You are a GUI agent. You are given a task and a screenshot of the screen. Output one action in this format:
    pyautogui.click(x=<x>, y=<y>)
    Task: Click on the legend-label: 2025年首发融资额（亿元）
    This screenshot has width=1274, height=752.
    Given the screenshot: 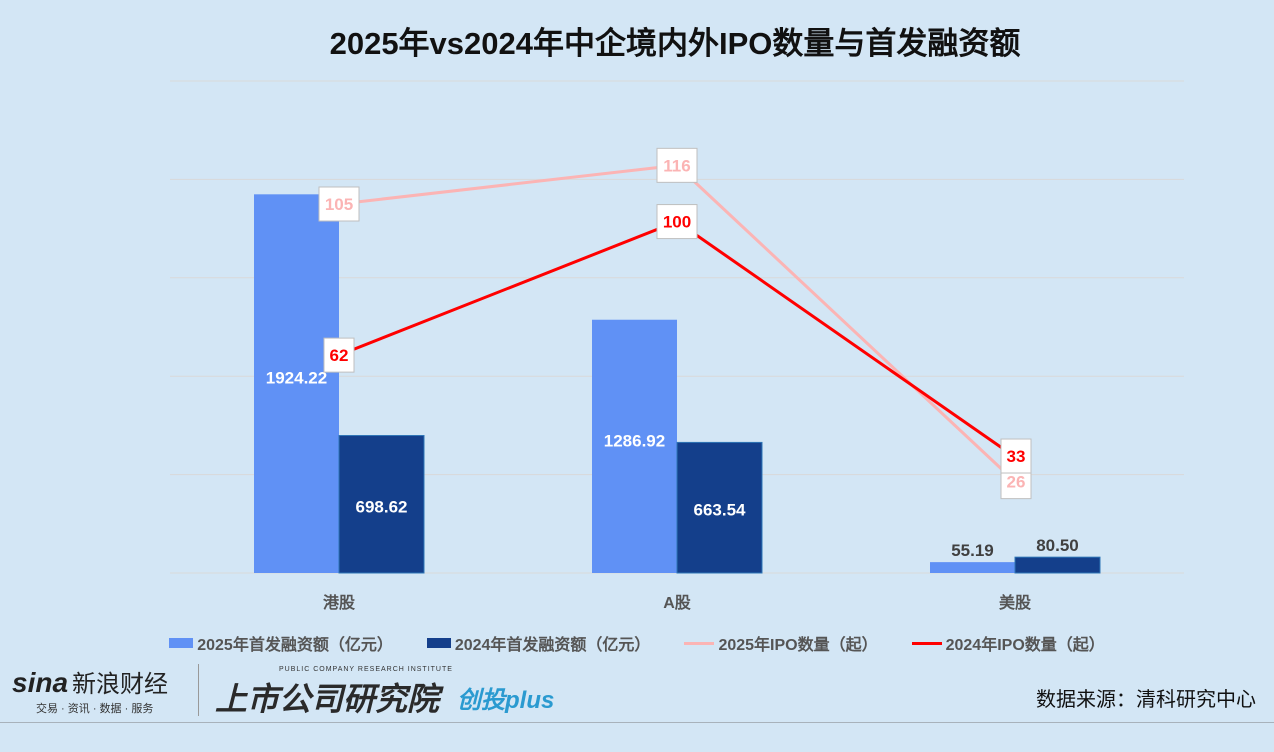 What is the action you would take?
    pyautogui.click(x=295, y=645)
    